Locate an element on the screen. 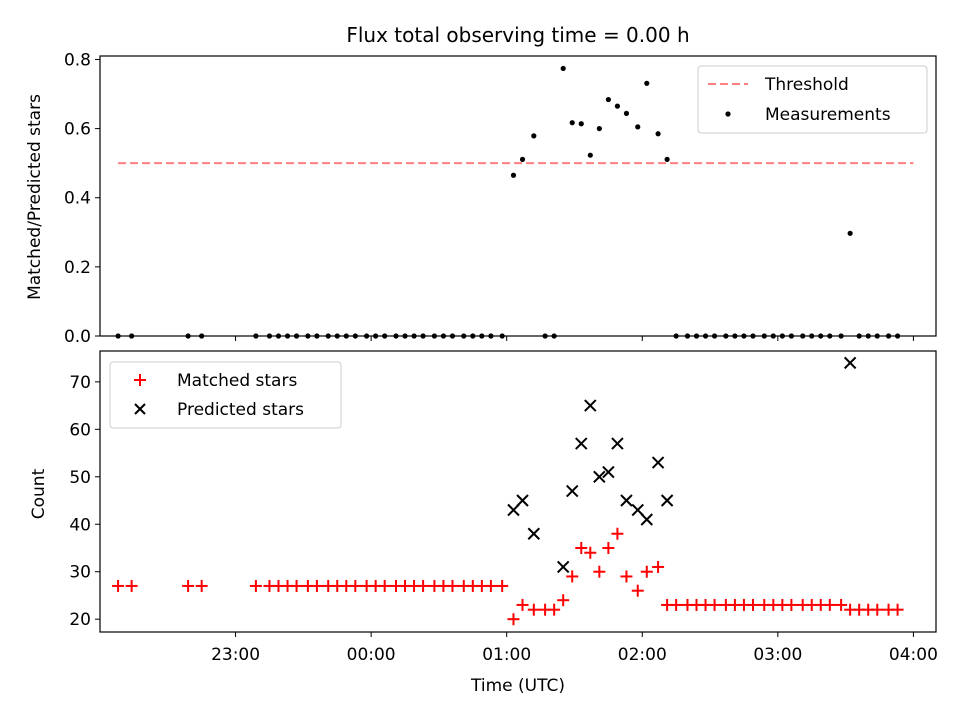 This screenshot has width=960, height=720. measurements-legend-marker is located at coordinates (728, 114).